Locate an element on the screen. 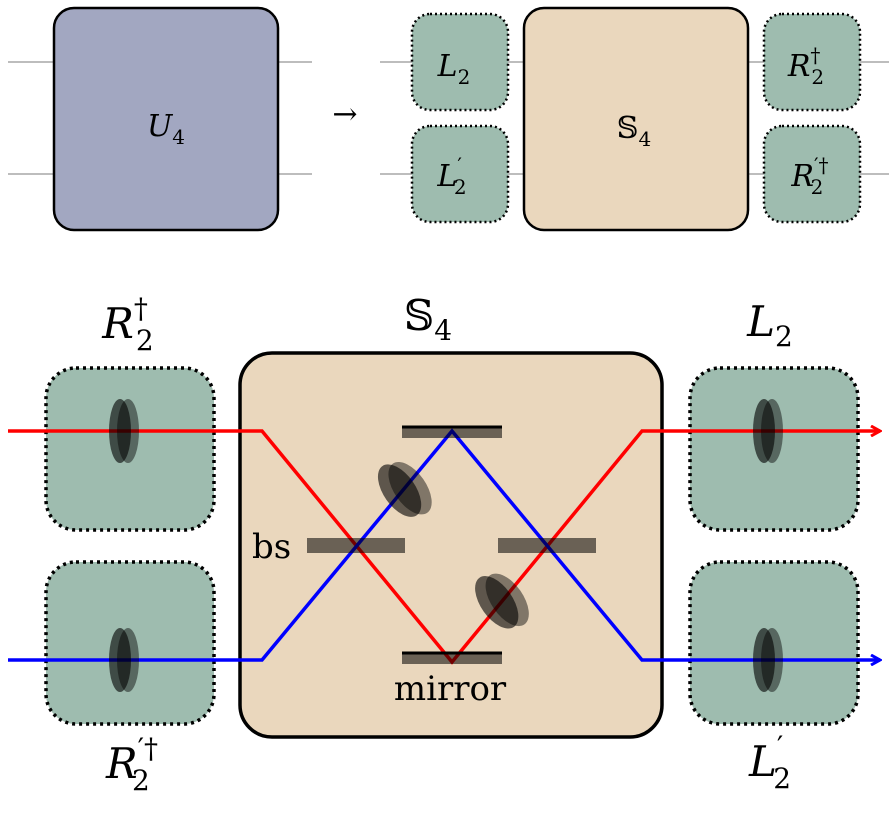  r2-dagger-label: R† 2 is located at coordinates (127, 324).